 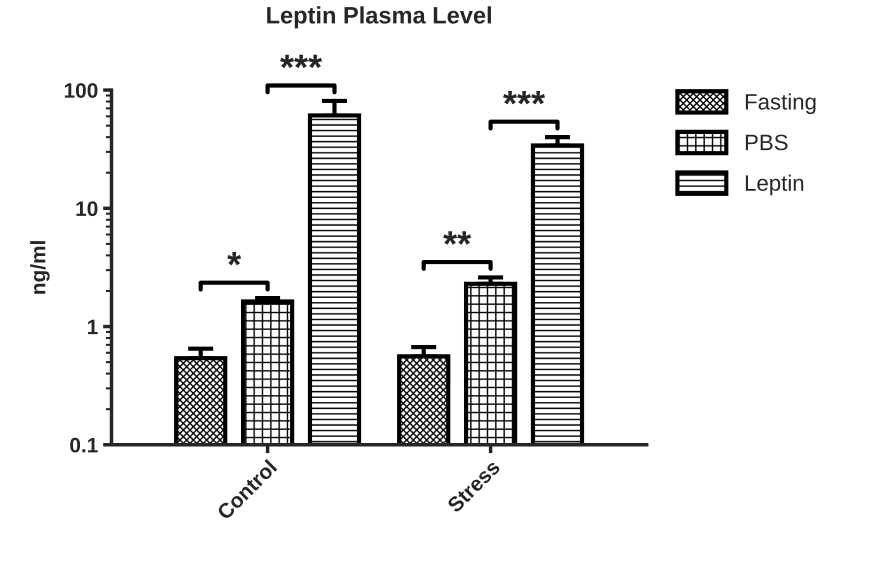 I want to click on y-axis-title: ng/ml, so click(x=40, y=267).